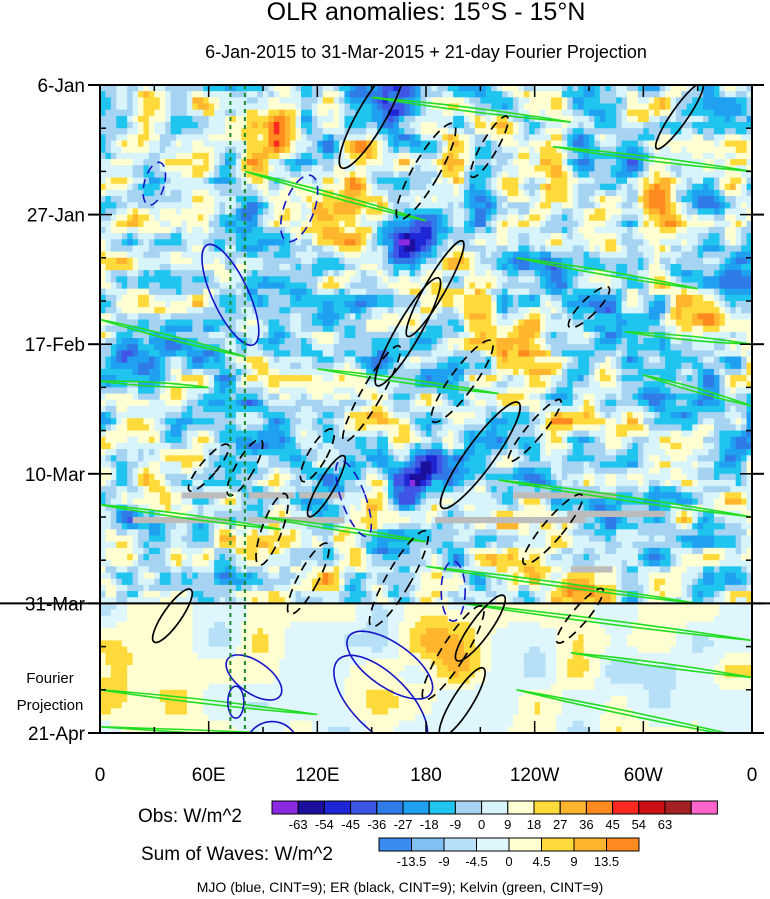 The width and height of the screenshot is (770, 899). Describe the element at coordinates (61, 86) in the screenshot. I see `y-tick-label: 6-Jan` at that location.